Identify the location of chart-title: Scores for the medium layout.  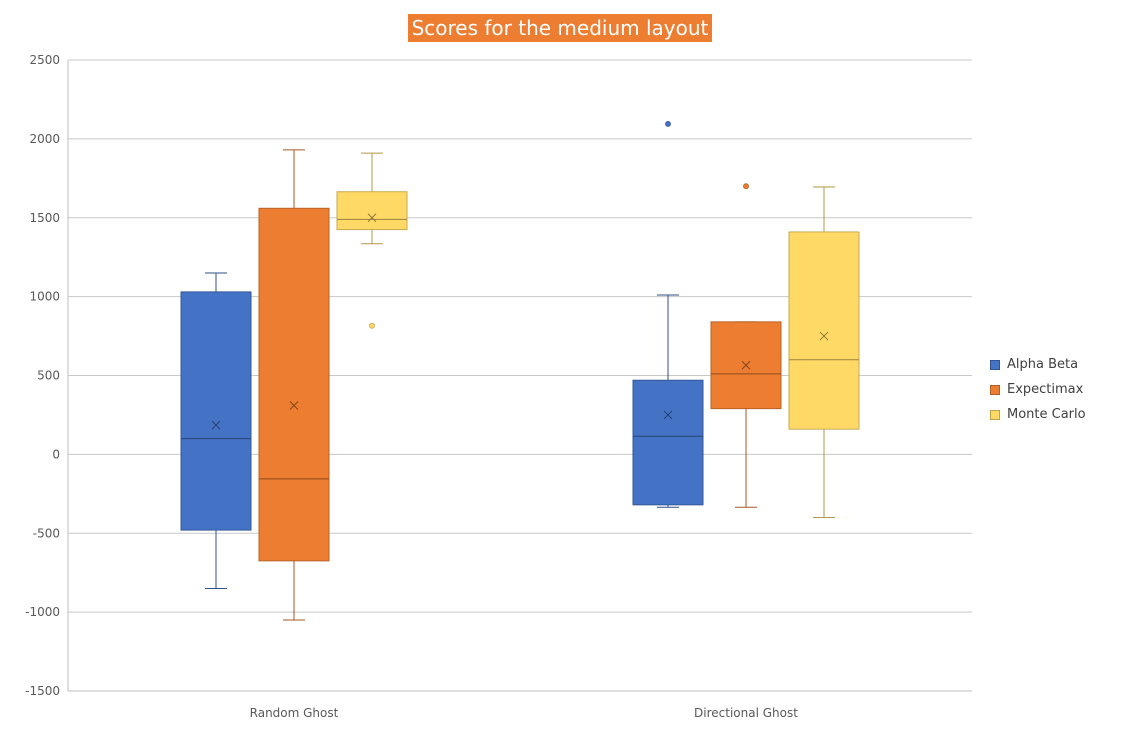
(560, 28).